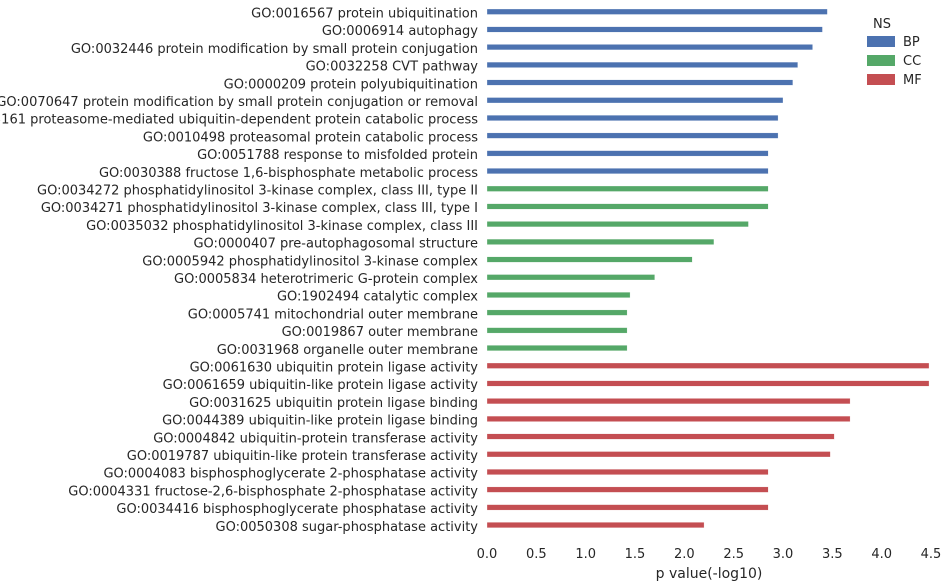 This screenshot has height=587, width=950. Describe the element at coordinates (931, 554) in the screenshot. I see `x-tick-label: 4.5` at that location.